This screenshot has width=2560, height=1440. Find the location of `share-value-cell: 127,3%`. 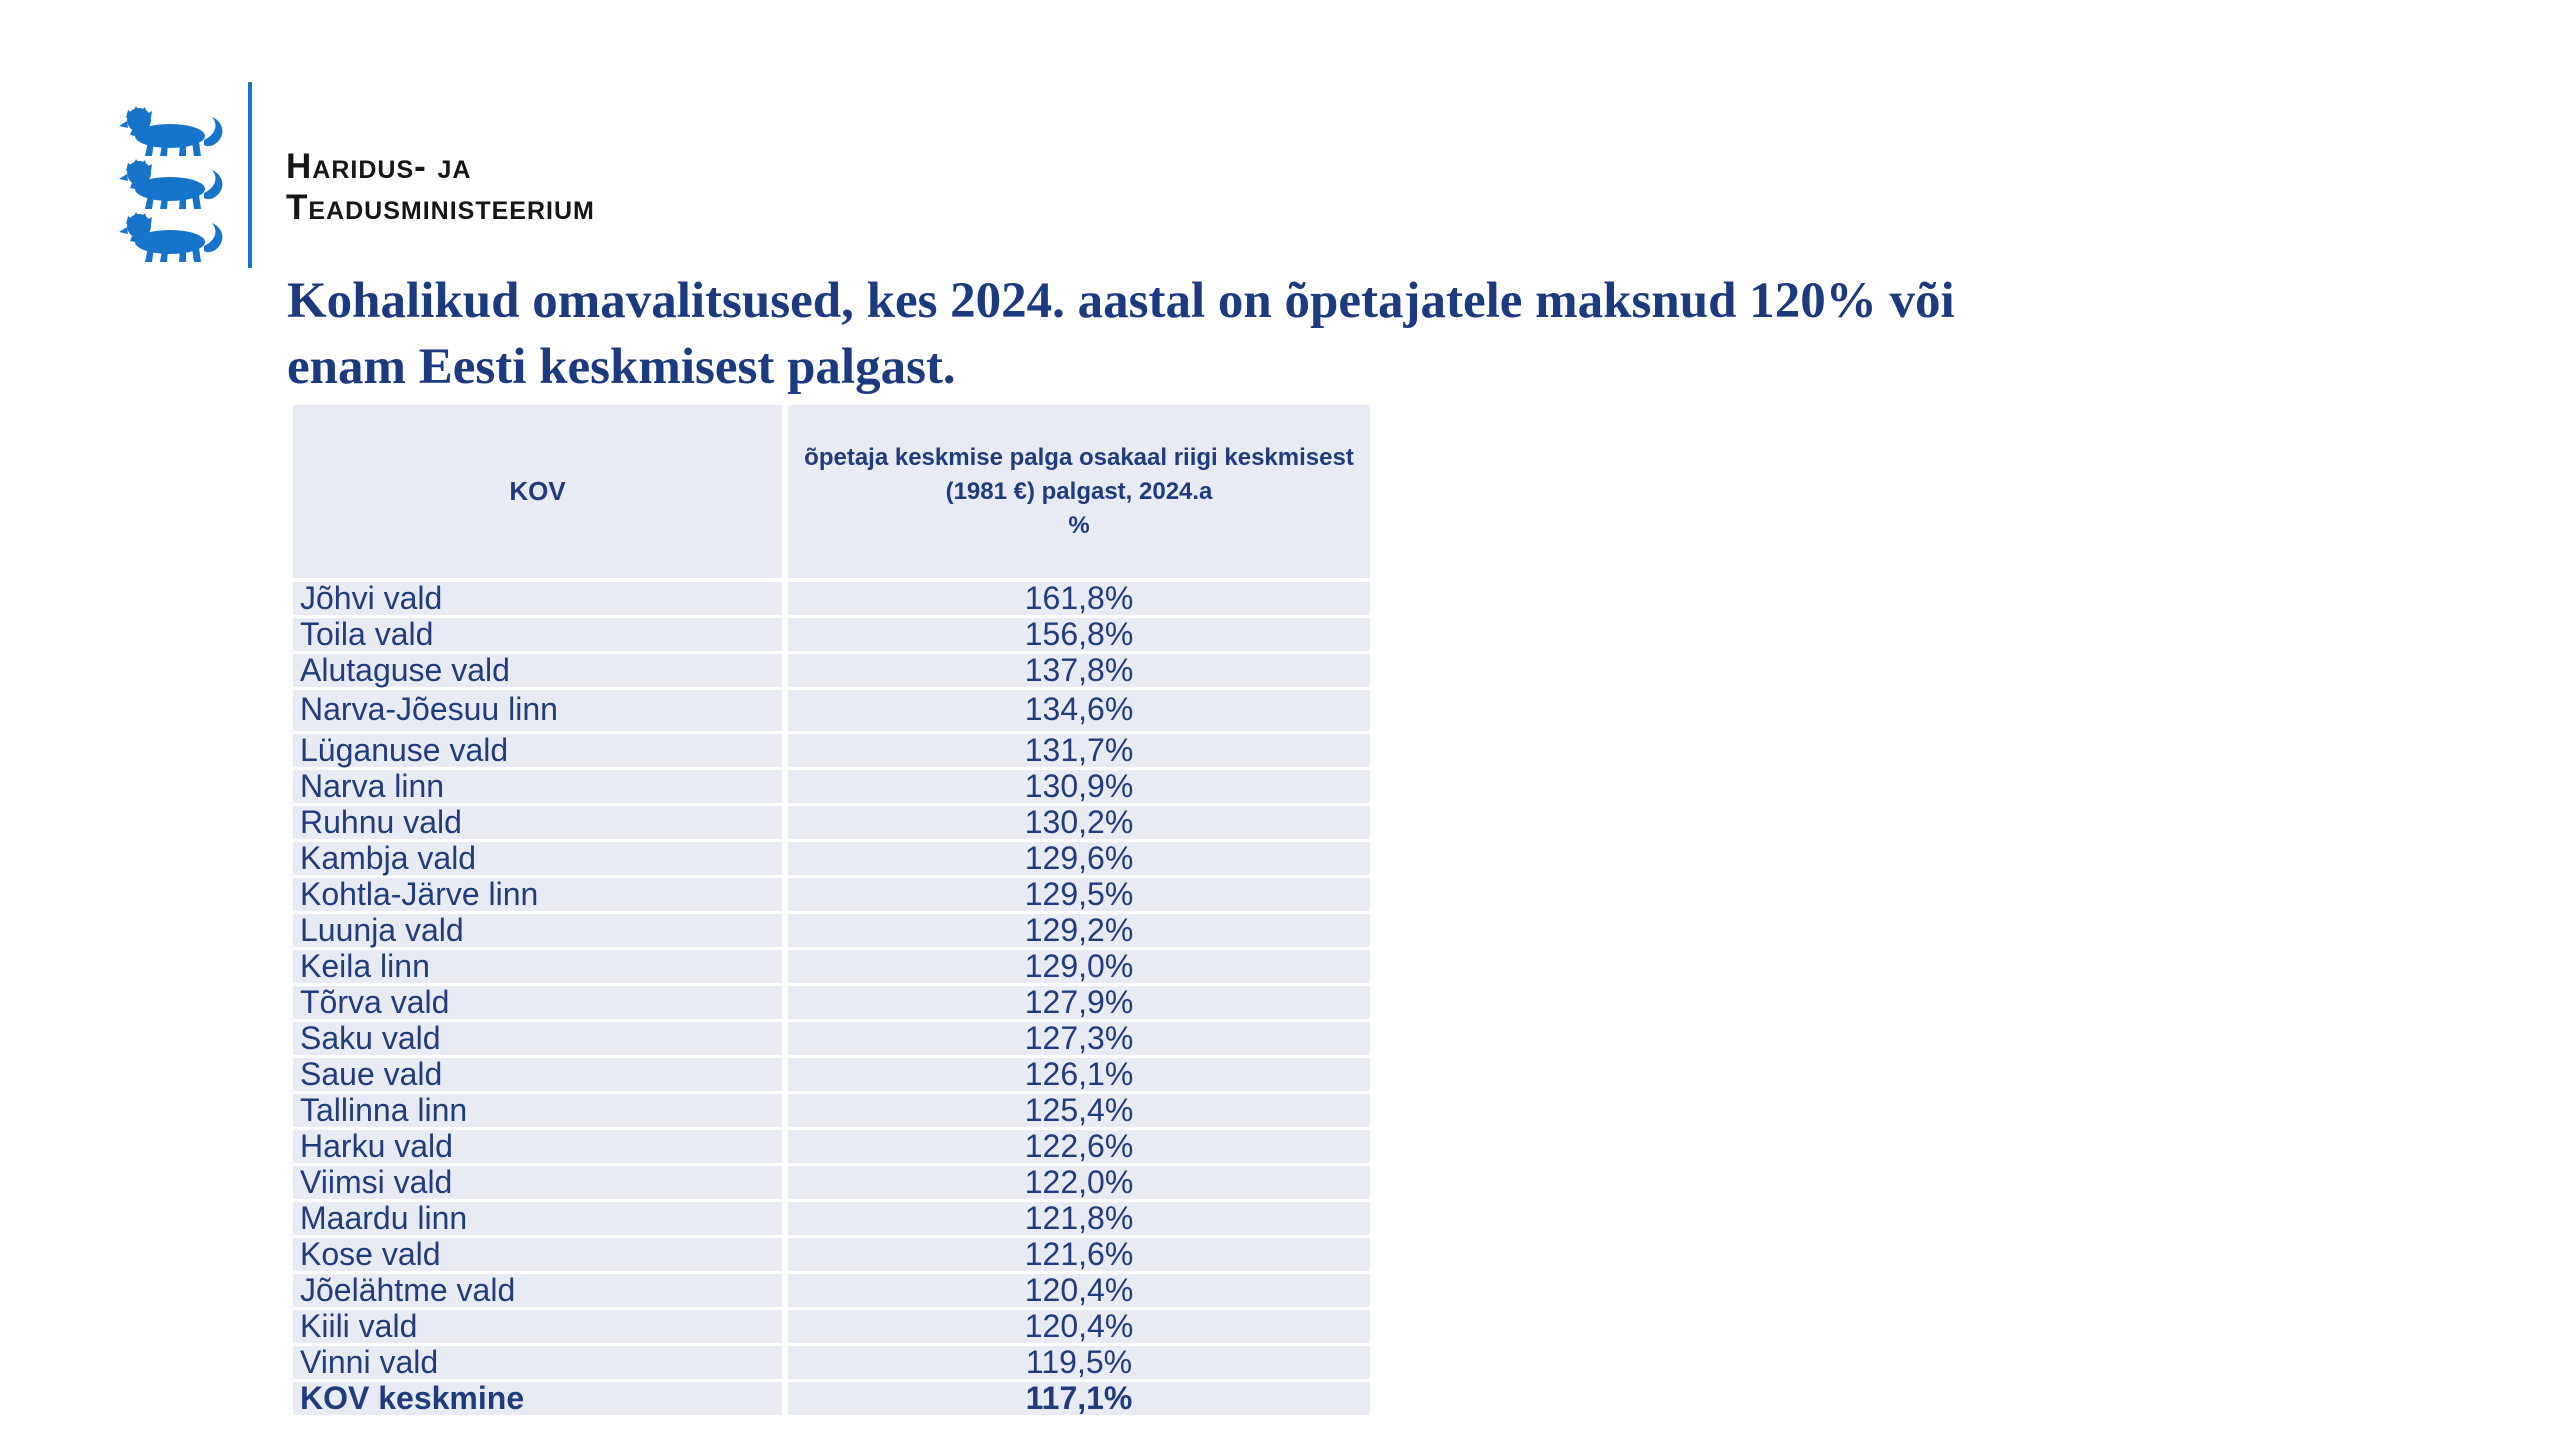

share-value-cell: 127,3% is located at coordinates (1079, 1038).